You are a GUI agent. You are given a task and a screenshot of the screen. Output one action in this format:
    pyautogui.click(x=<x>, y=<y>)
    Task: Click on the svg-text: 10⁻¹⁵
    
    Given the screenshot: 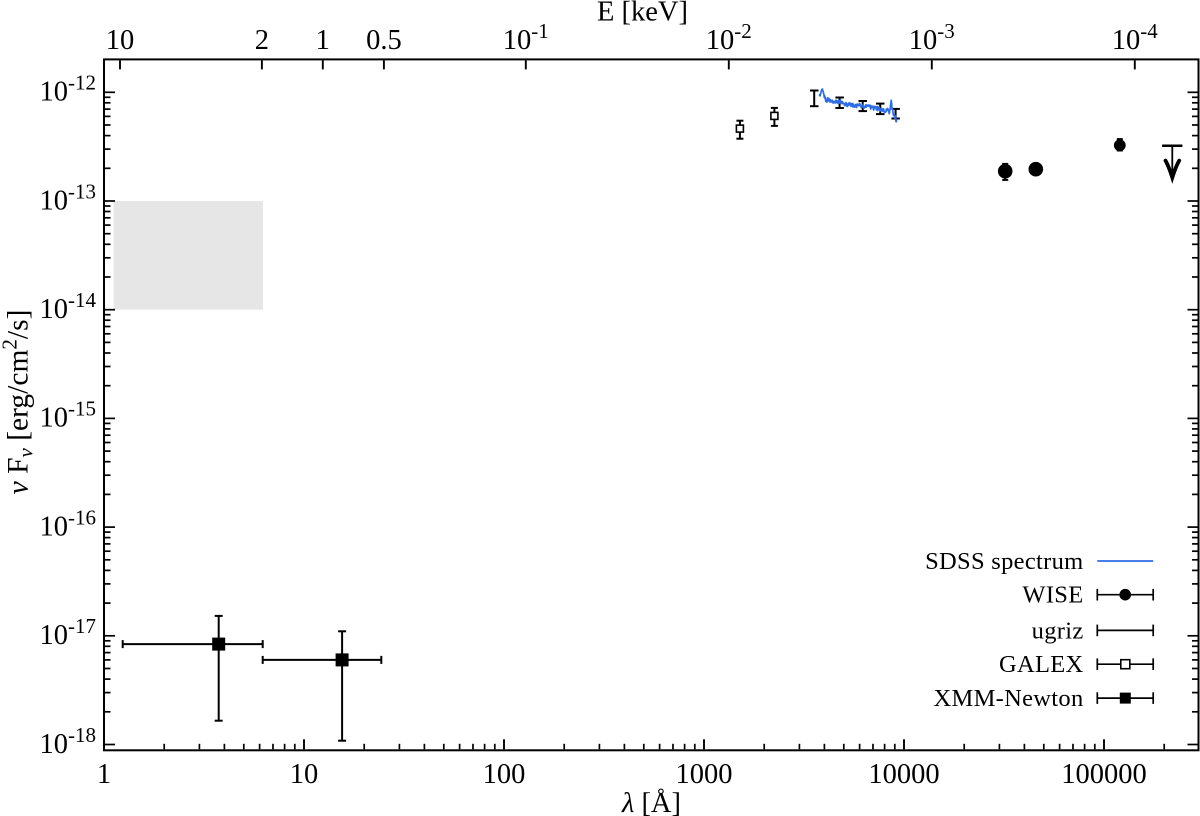 What is the action you would take?
    pyautogui.click(x=68, y=415)
    